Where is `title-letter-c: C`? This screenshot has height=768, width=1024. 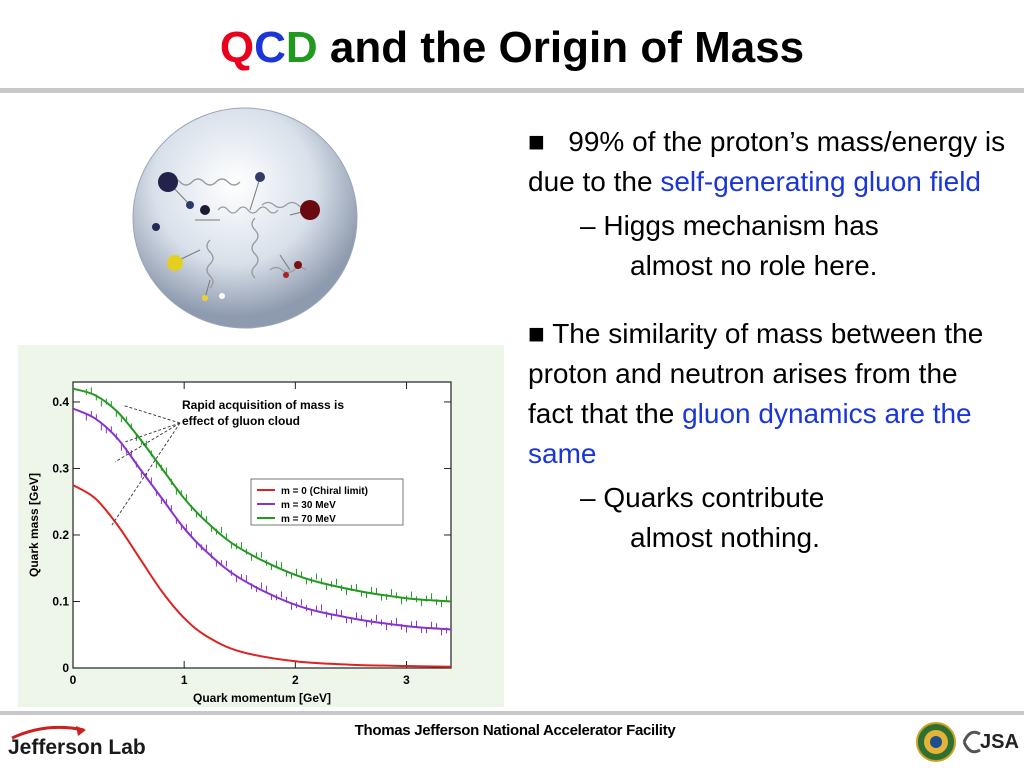 title-letter-c: C is located at coordinates (270, 47).